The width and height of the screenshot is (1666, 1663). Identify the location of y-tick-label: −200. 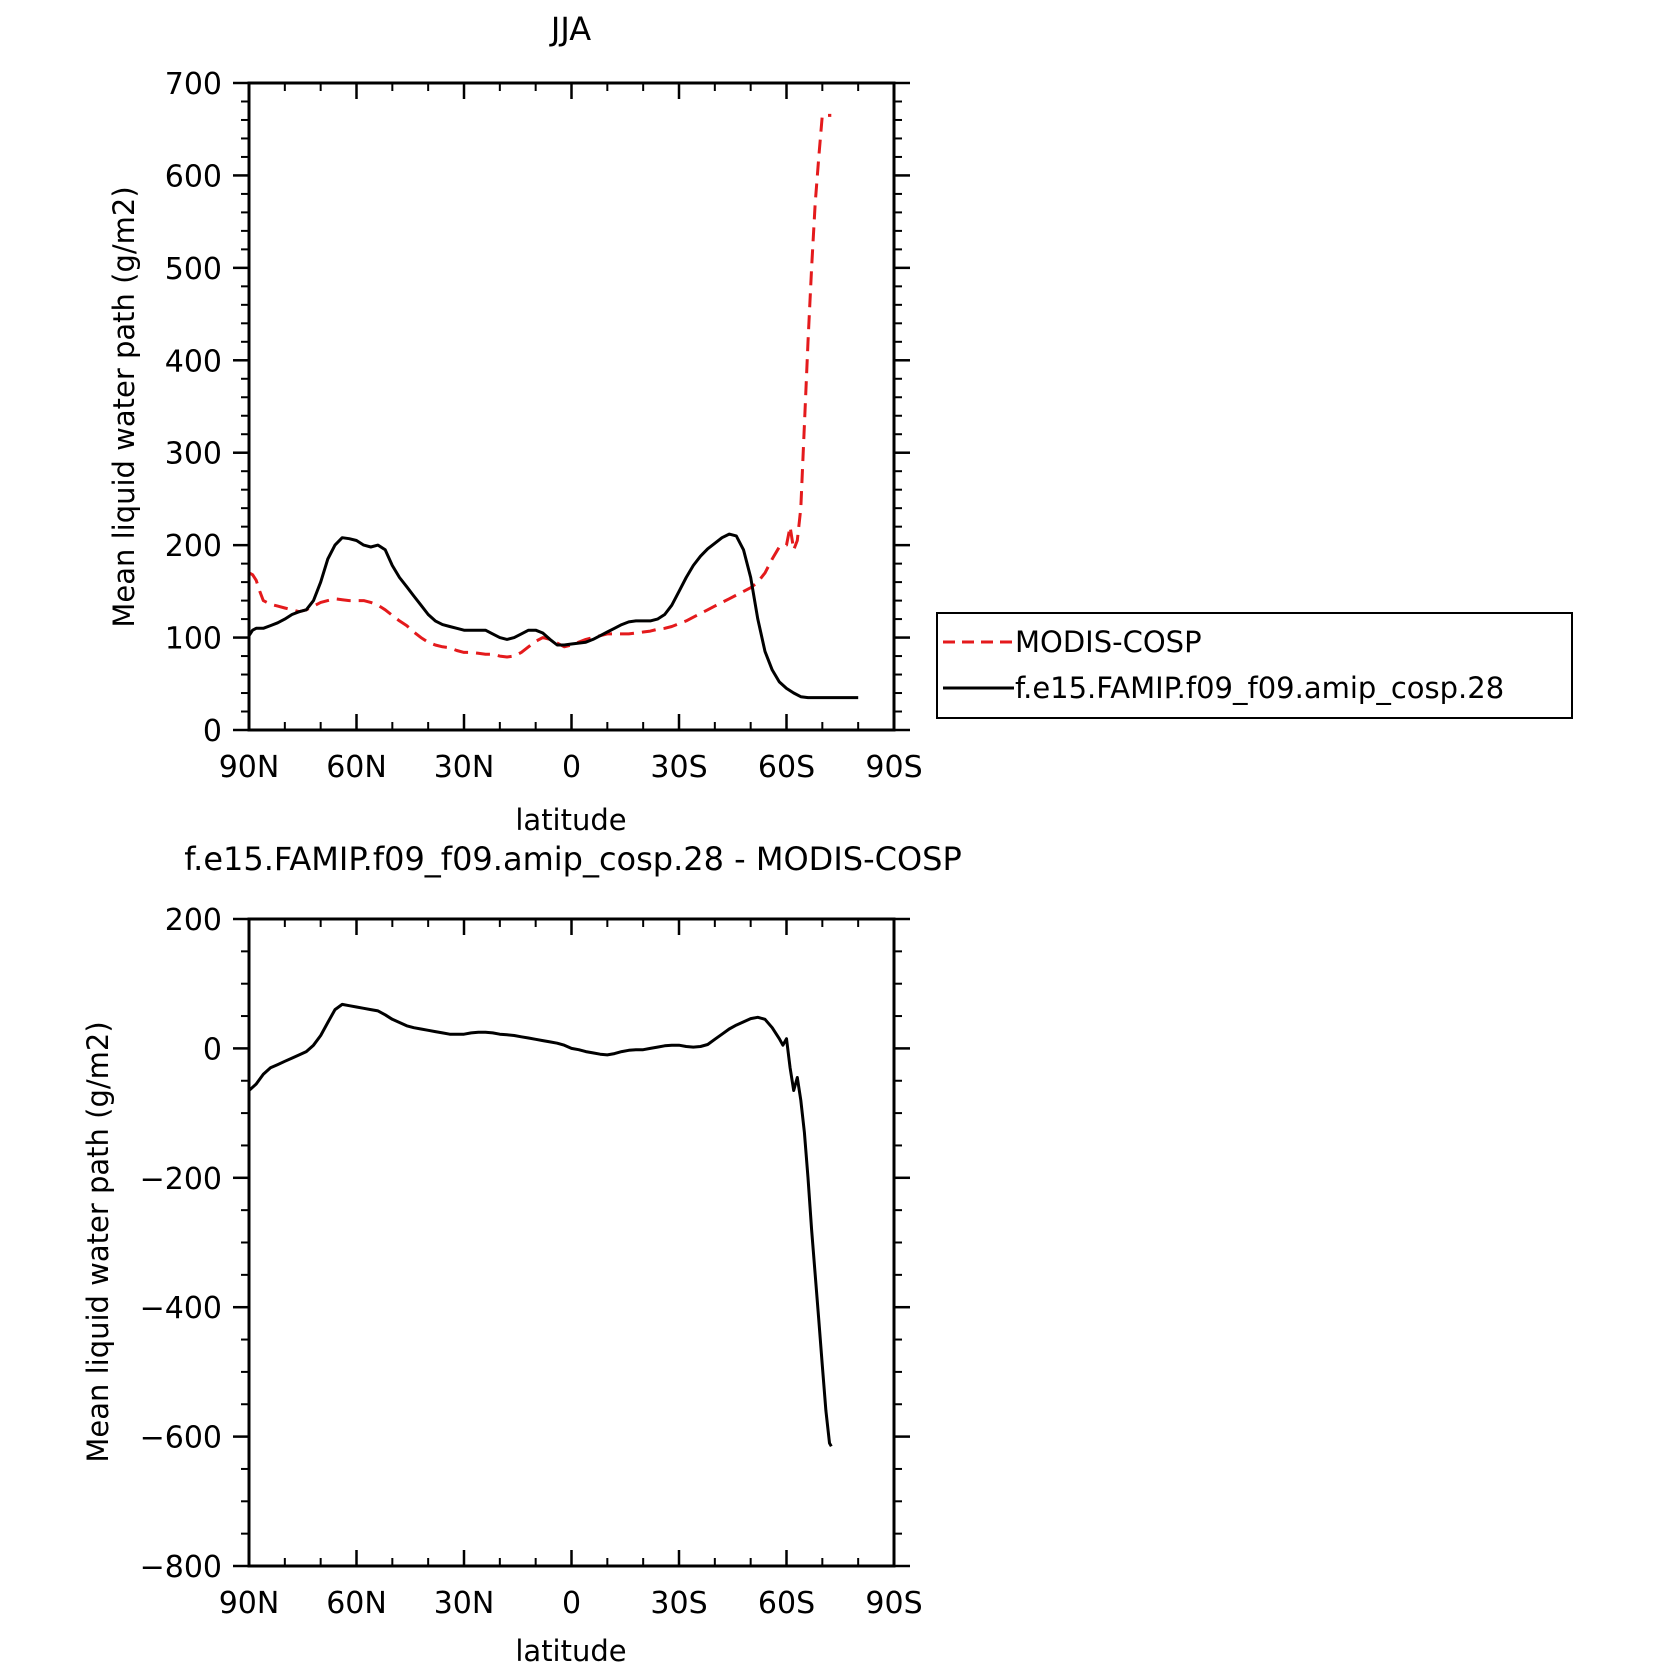
(181, 1179).